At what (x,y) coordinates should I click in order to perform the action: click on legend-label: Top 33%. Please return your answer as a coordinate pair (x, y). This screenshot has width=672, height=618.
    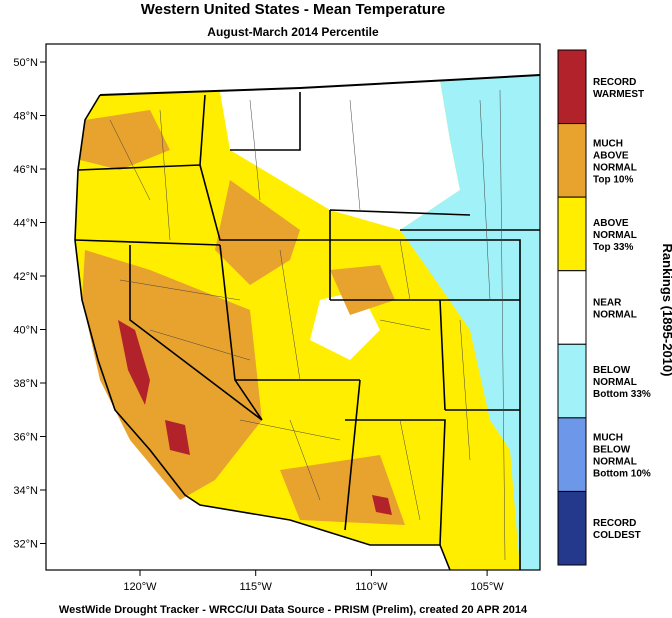
    Looking at the image, I should click on (613, 247).